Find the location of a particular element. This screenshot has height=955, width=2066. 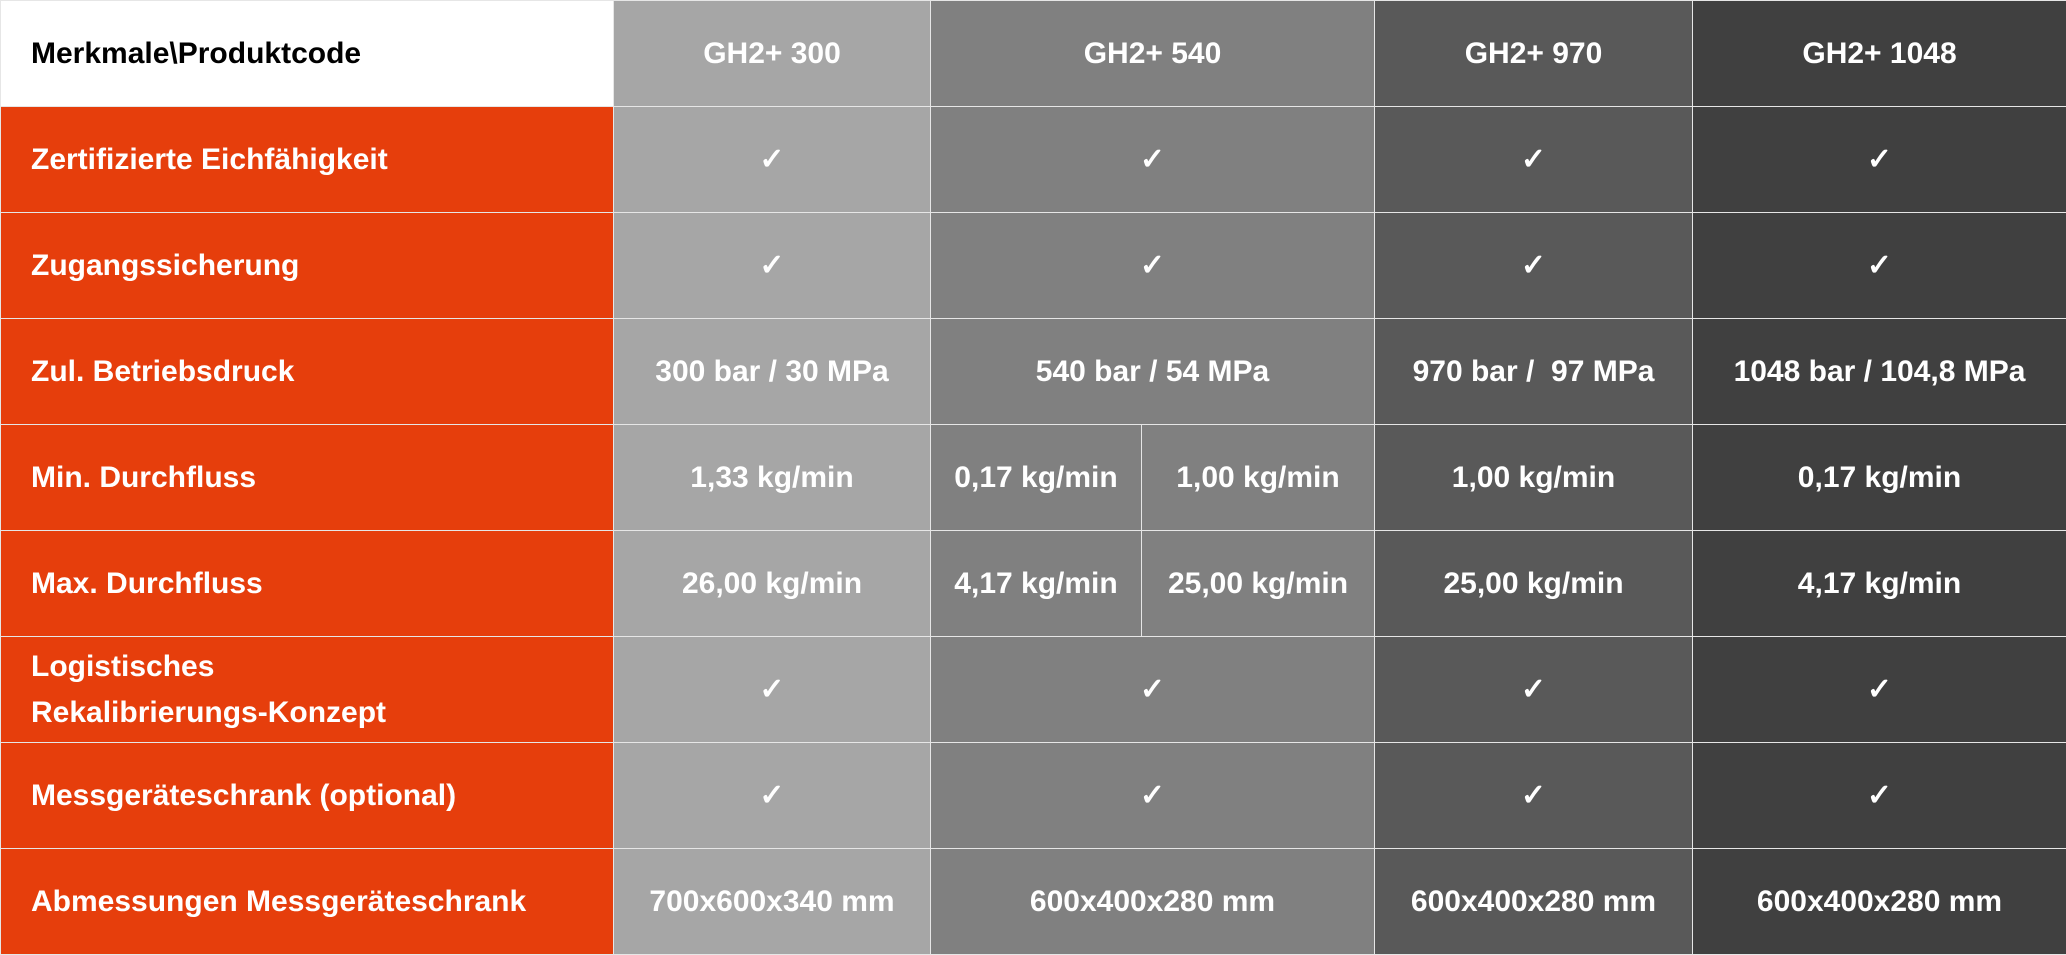

value-cell: 1,33 kg/min is located at coordinates (772, 477).